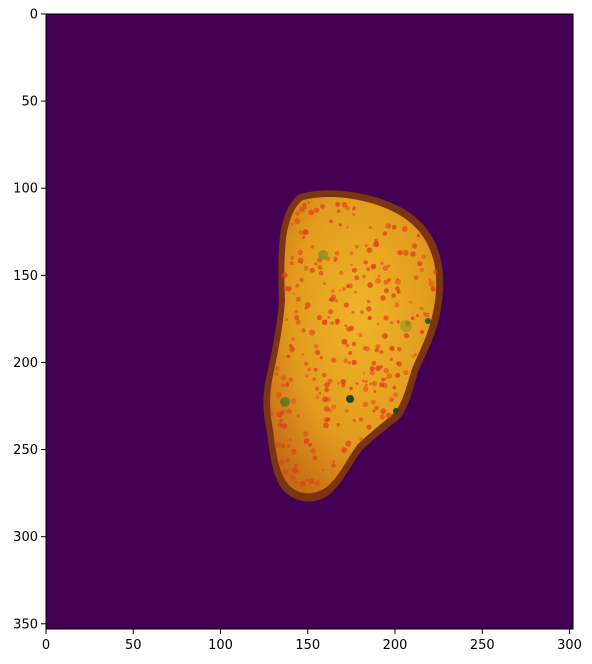 The height and width of the screenshot is (664, 592). Describe the element at coordinates (25, 189) in the screenshot. I see `y-tick-label: 100` at that location.